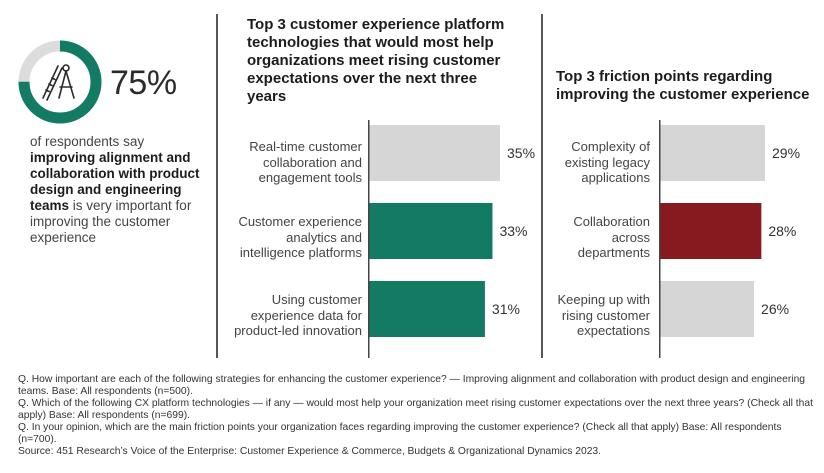 This screenshot has height=473, width=824. I want to click on drafting-tools-icon, so click(58, 82).